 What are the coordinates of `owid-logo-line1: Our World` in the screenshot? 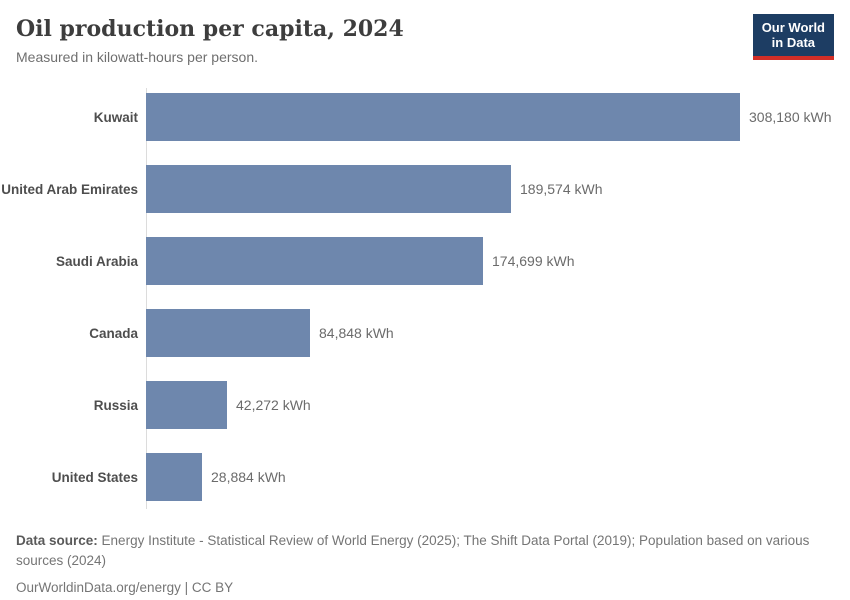 It's located at (793, 27).